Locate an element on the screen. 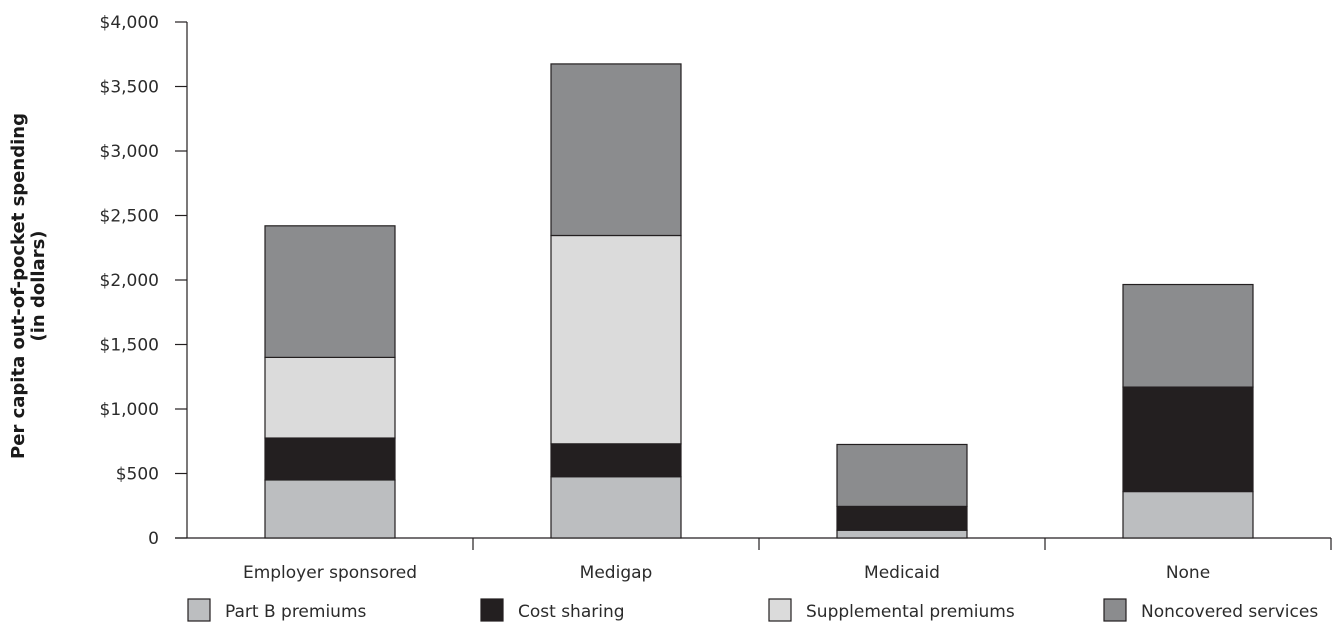  y-tick-label: $500 is located at coordinates (137, 475).